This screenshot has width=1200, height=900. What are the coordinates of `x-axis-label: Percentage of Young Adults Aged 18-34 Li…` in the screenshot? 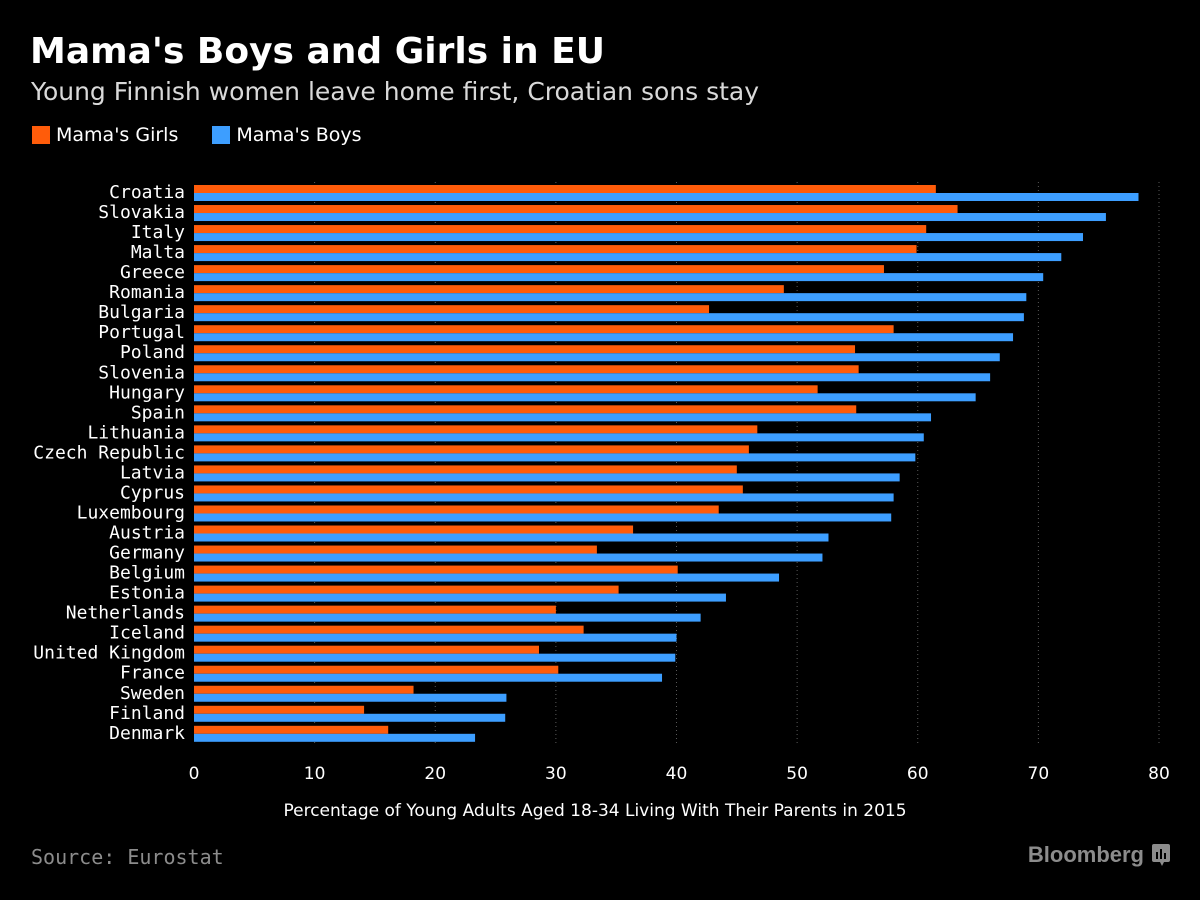 It's located at (594, 811).